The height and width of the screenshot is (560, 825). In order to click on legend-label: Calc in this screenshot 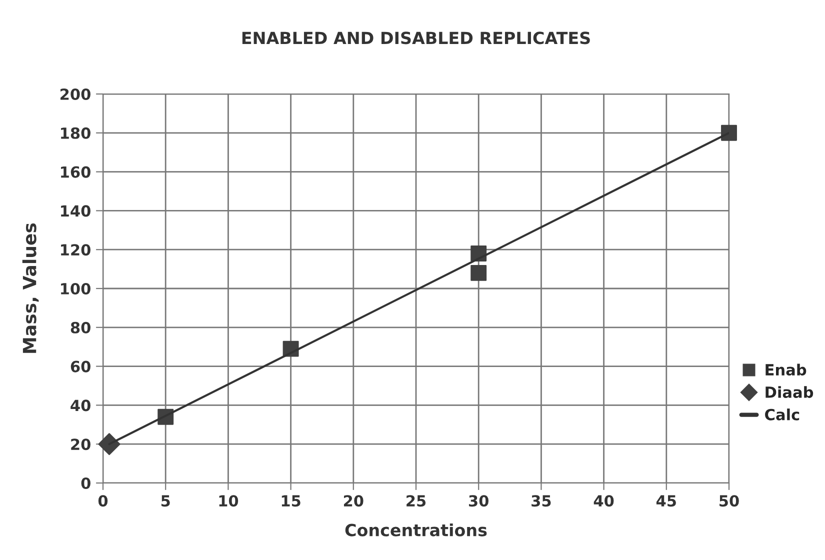, I will do `click(782, 414)`.